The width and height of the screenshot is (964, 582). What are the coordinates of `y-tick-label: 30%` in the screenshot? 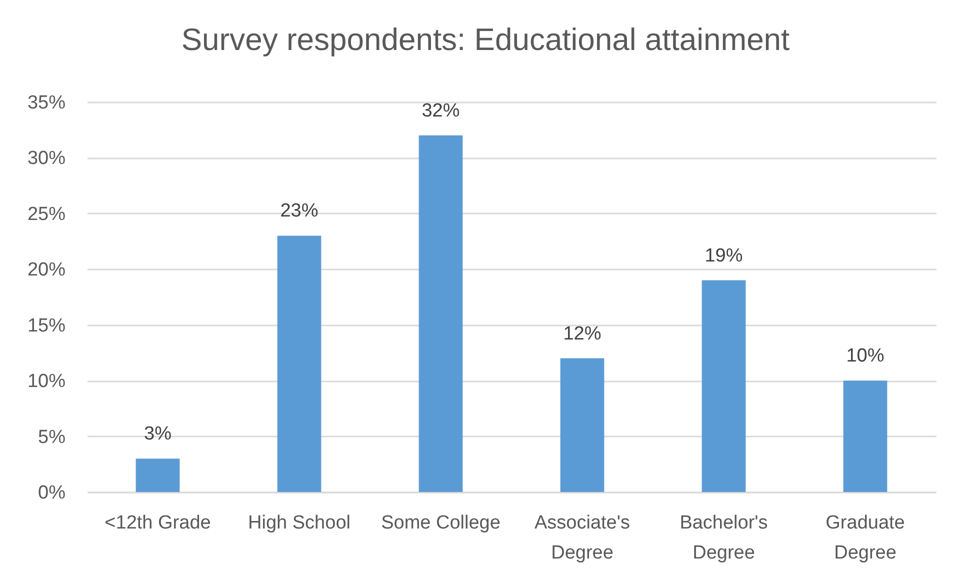 It's located at (46, 159).